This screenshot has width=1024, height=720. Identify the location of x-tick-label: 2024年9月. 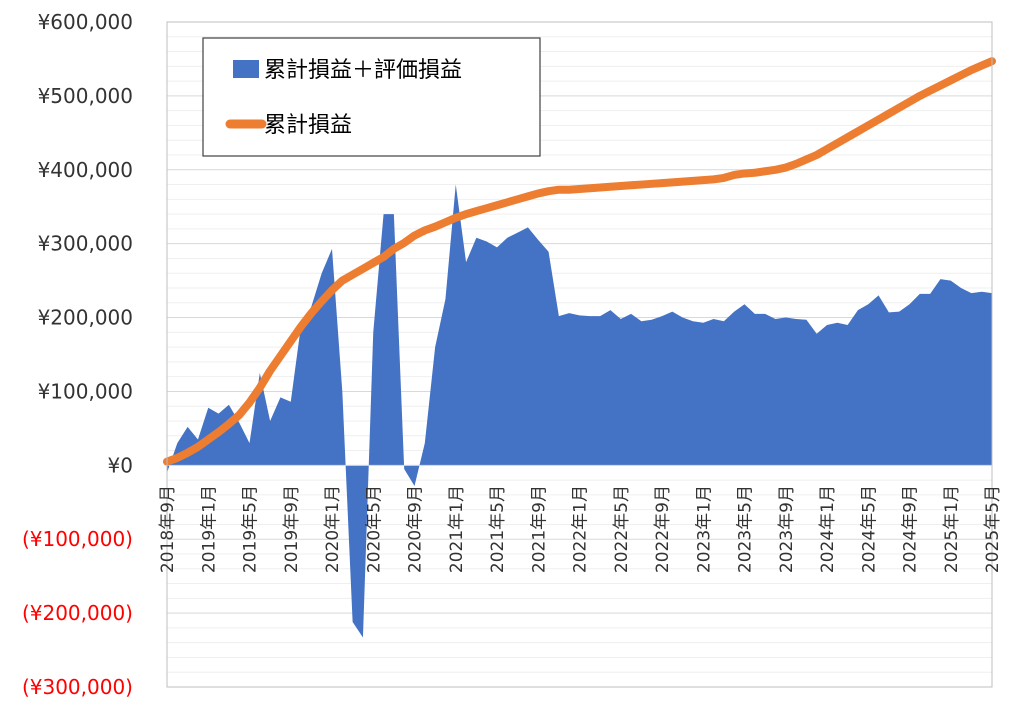
(911, 529).